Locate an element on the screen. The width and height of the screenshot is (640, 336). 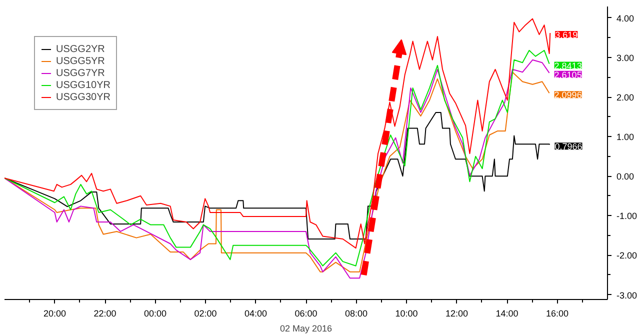
legend-label: USGG30YR is located at coordinates (83, 97).